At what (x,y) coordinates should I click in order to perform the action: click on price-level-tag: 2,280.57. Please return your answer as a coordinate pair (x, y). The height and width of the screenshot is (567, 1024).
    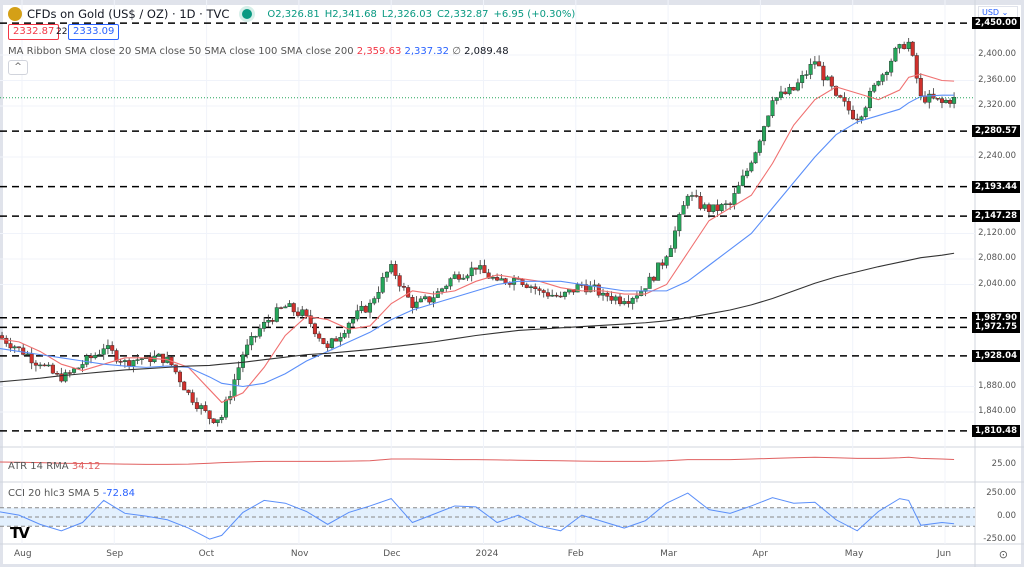
    Looking at the image, I should click on (996, 131).